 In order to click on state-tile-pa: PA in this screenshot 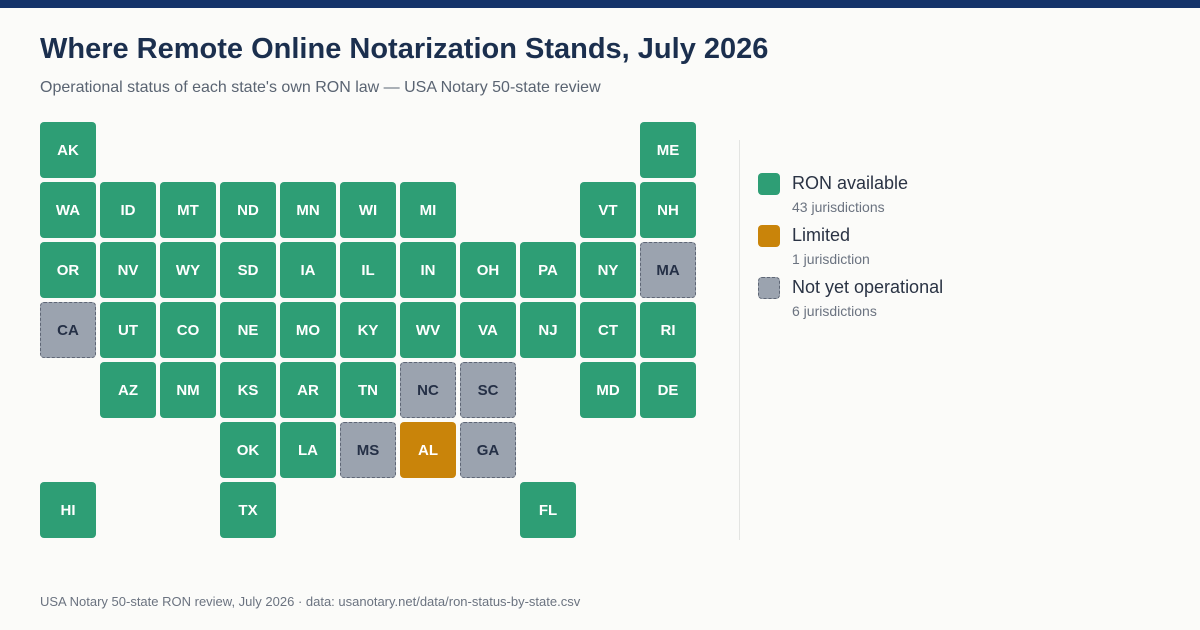, I will do `click(548, 270)`.